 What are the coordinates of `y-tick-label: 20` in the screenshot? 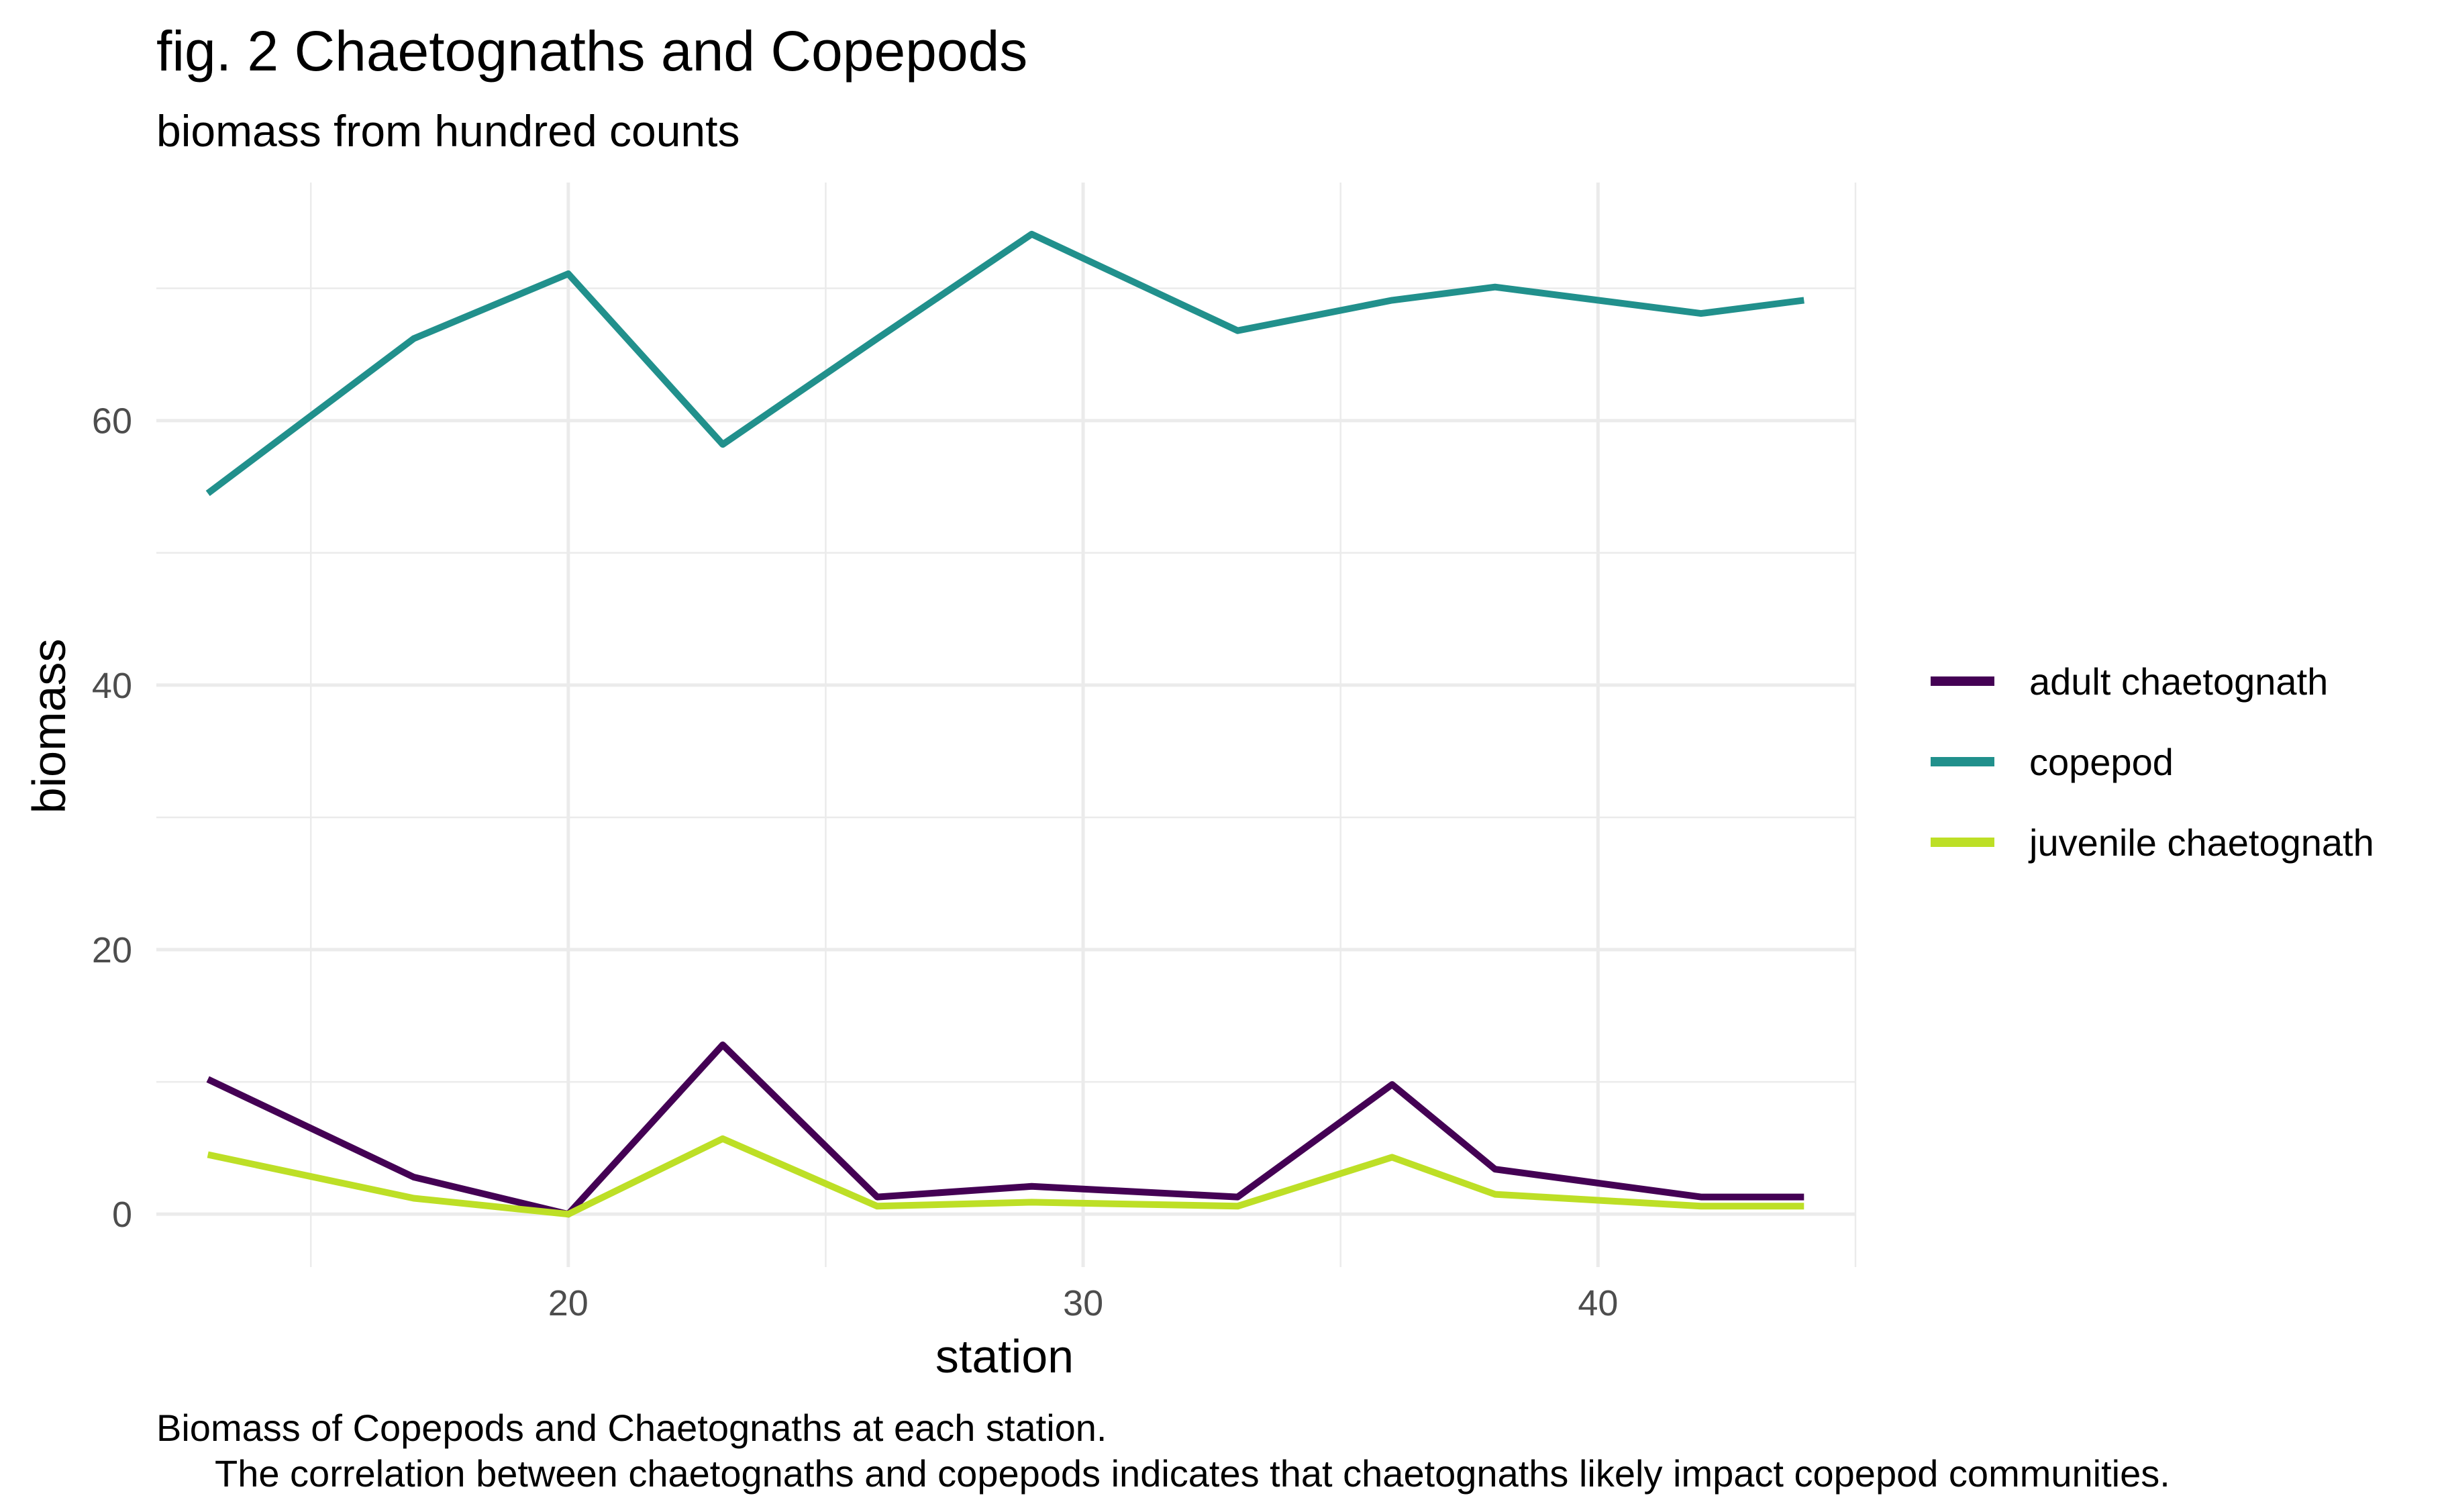 It's located at (112, 950).